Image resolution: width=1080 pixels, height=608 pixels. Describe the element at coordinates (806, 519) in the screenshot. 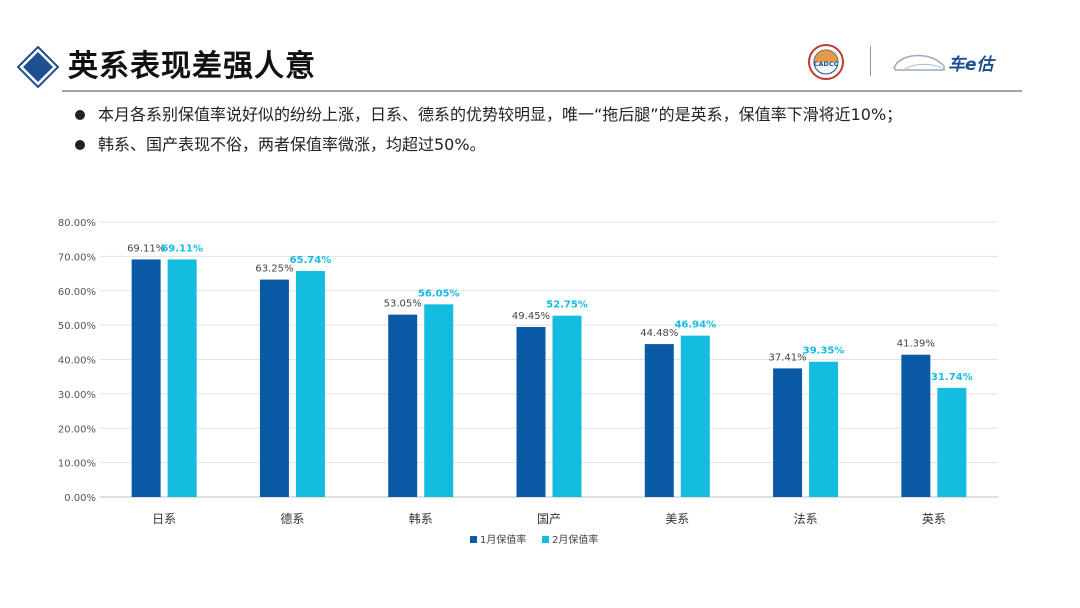

I see `x-tick-label: 法系` at that location.